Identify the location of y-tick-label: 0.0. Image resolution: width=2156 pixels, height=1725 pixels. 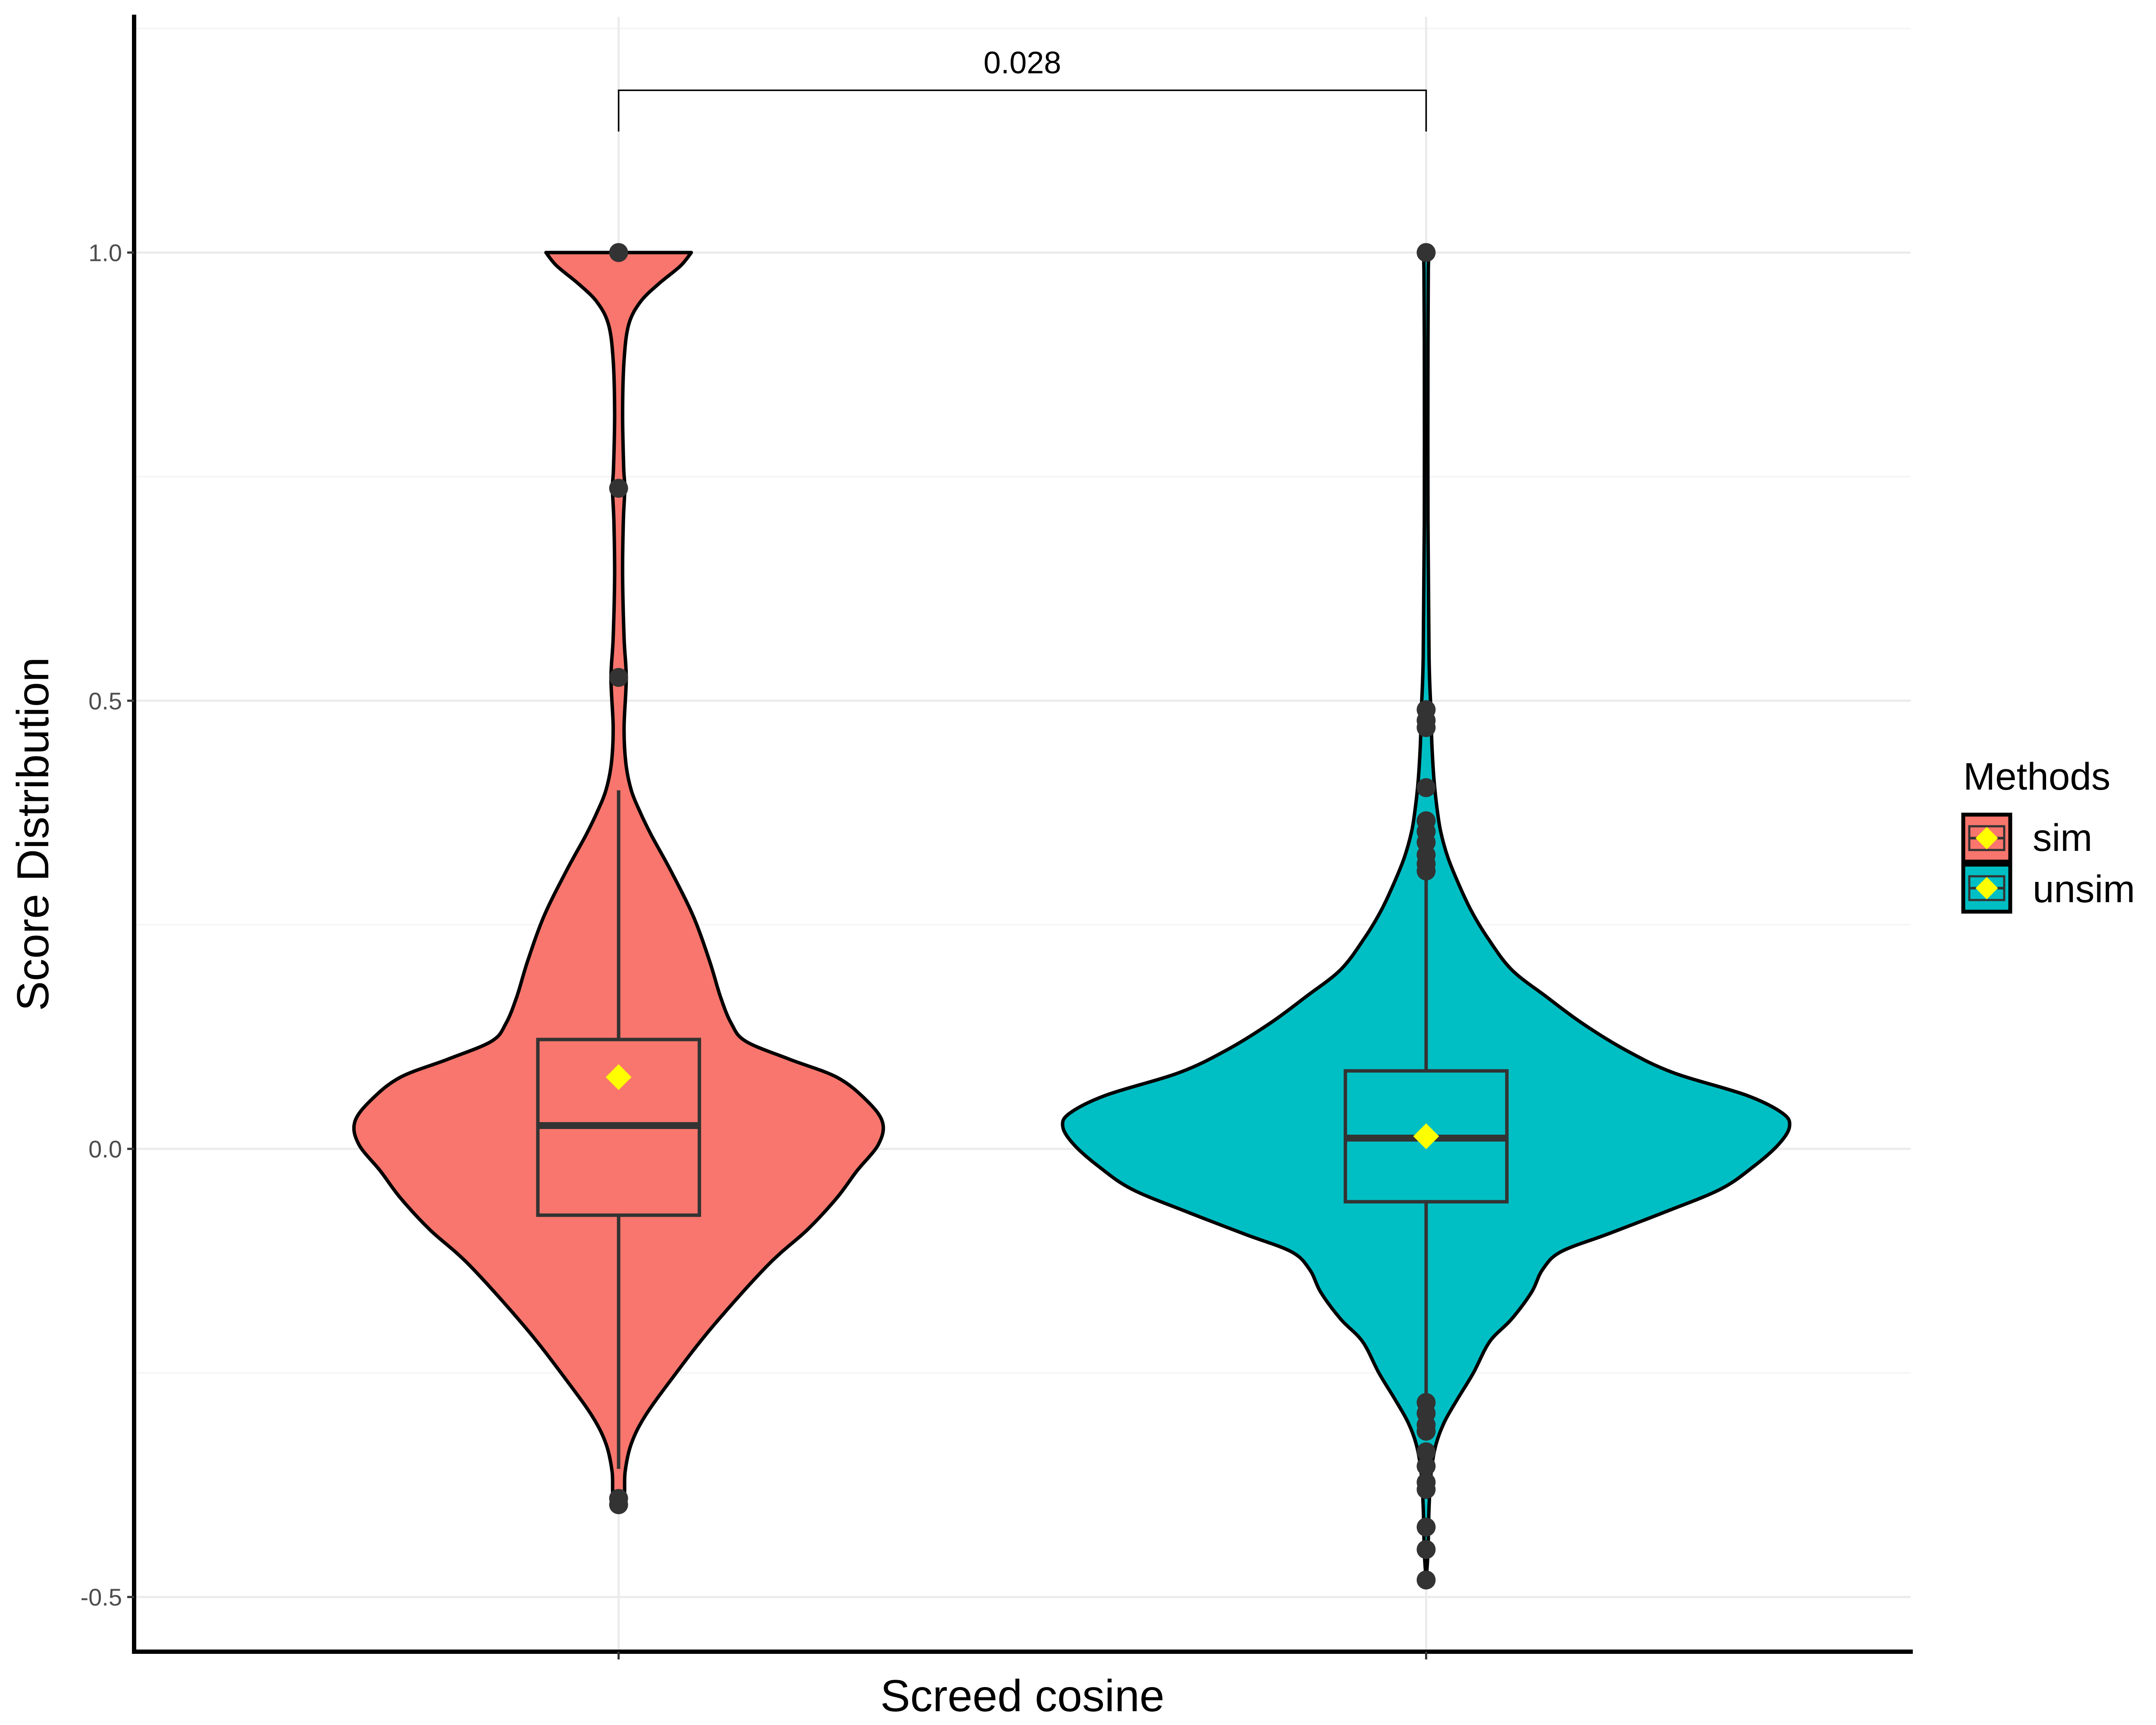
(105, 1149).